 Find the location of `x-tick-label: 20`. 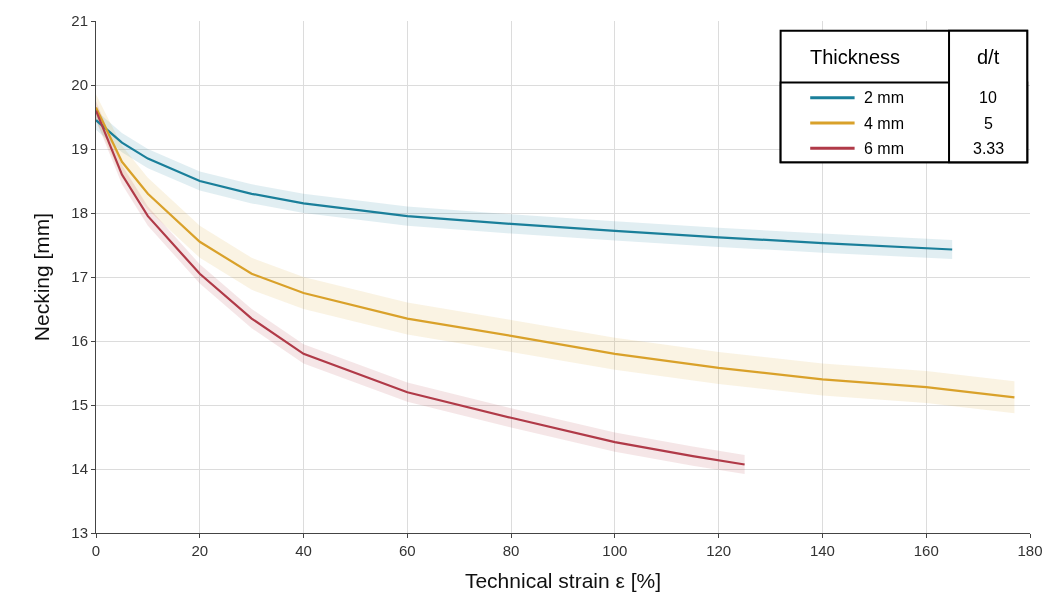

x-tick-label: 20 is located at coordinates (200, 550).